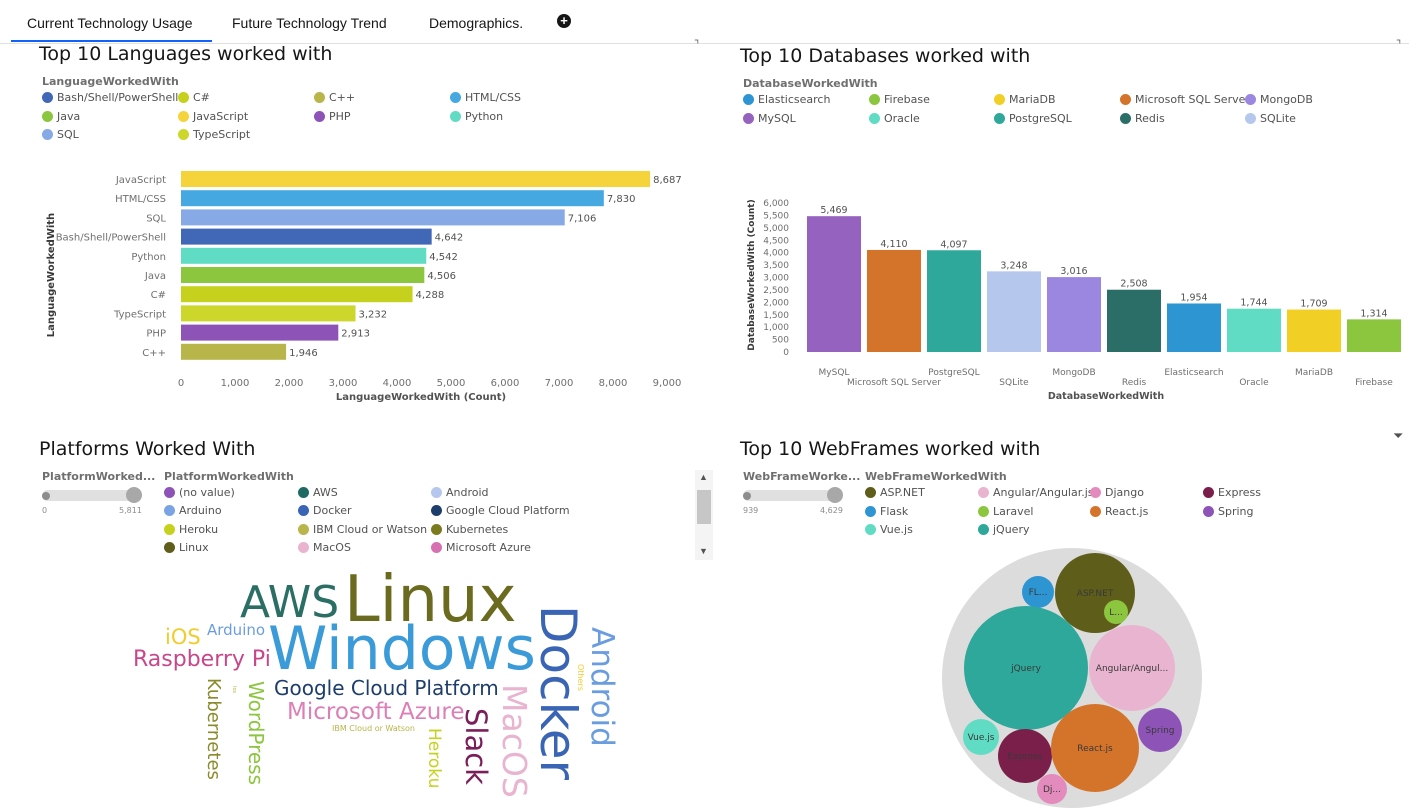  I want to click on languages-legend-item: Java, so click(61, 116).